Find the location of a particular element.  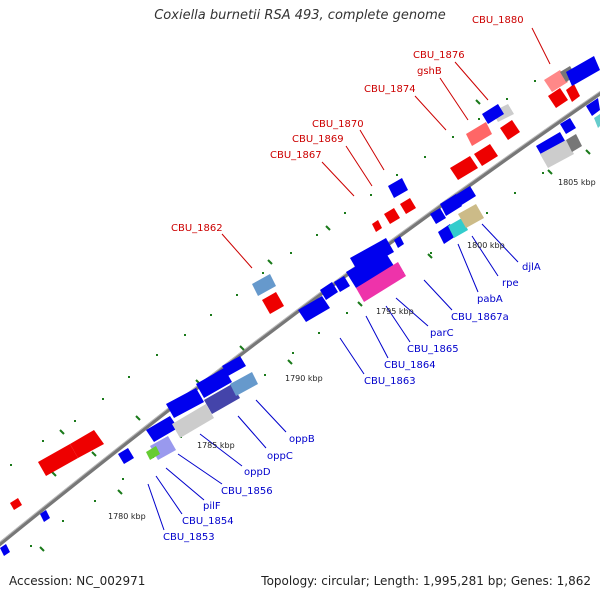

length-label: Length: is located at coordinates (396, 581).